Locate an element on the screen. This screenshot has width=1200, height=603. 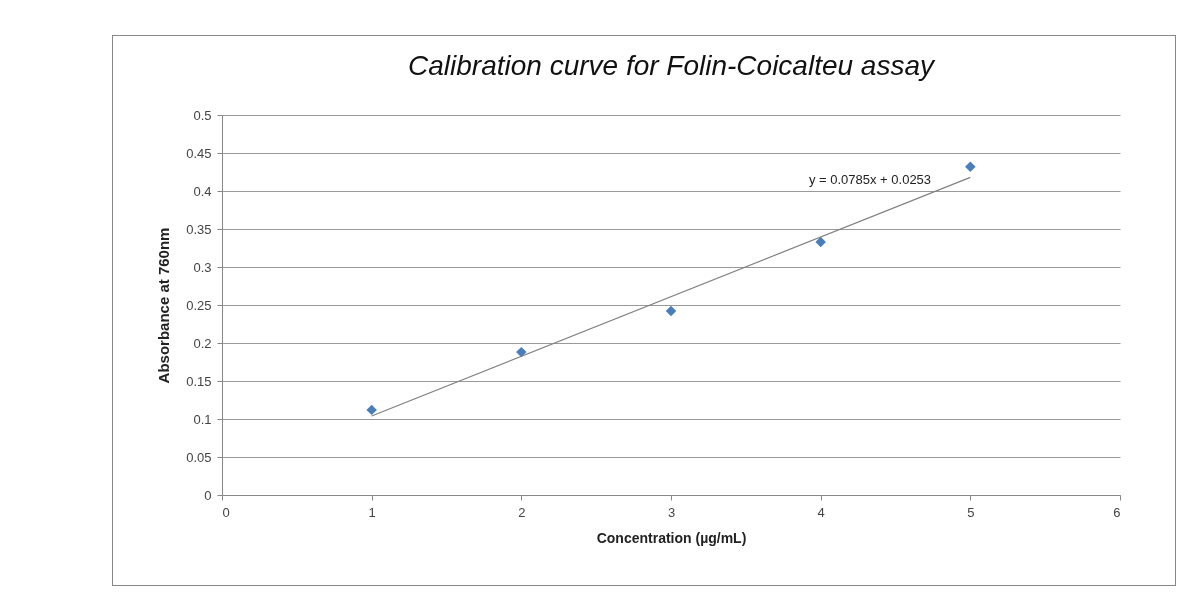
x-tick-label: 3 is located at coordinates (671, 512).